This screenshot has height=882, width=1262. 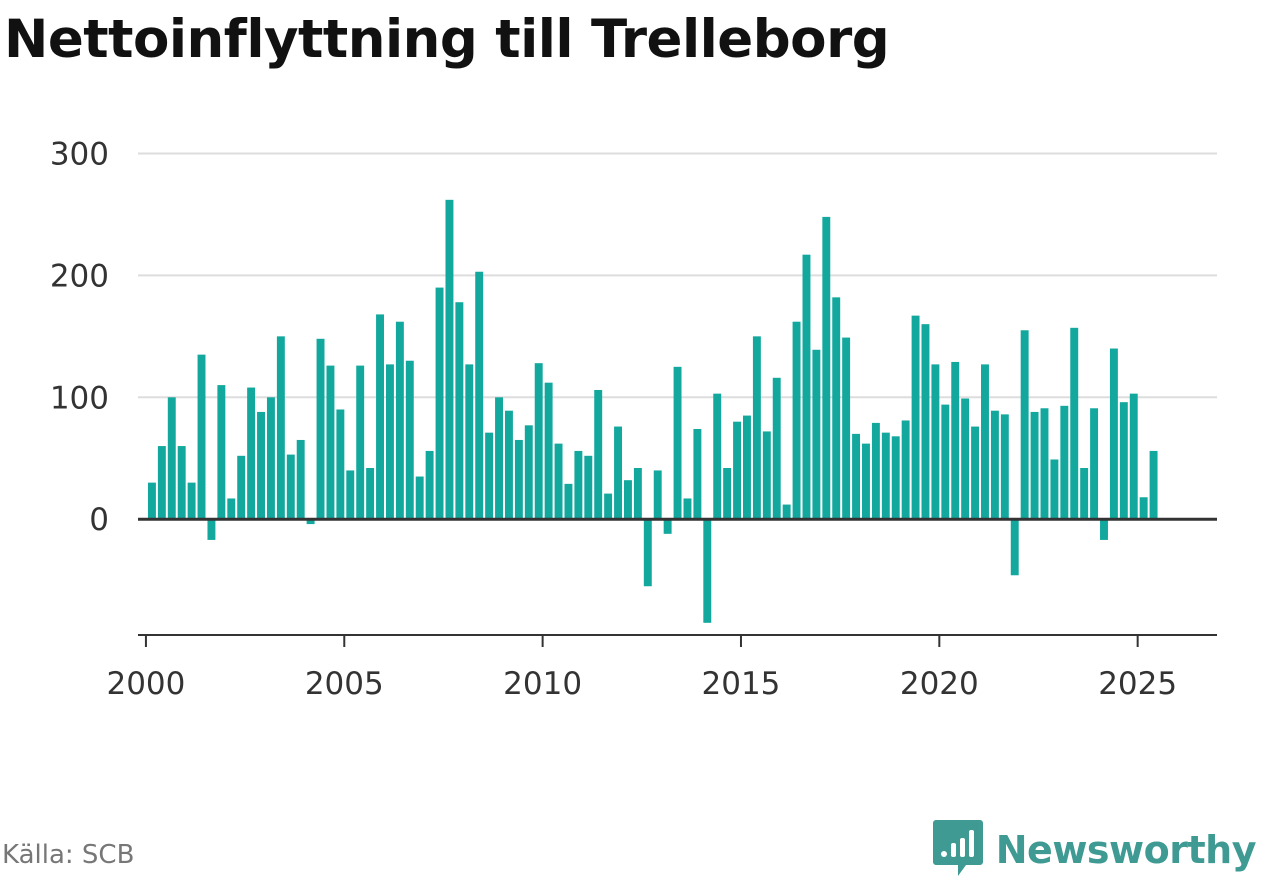 What do you see at coordinates (447, 39) in the screenshot?
I see `chart-title: Nettoinflyttning till Trelleborg` at bounding box center [447, 39].